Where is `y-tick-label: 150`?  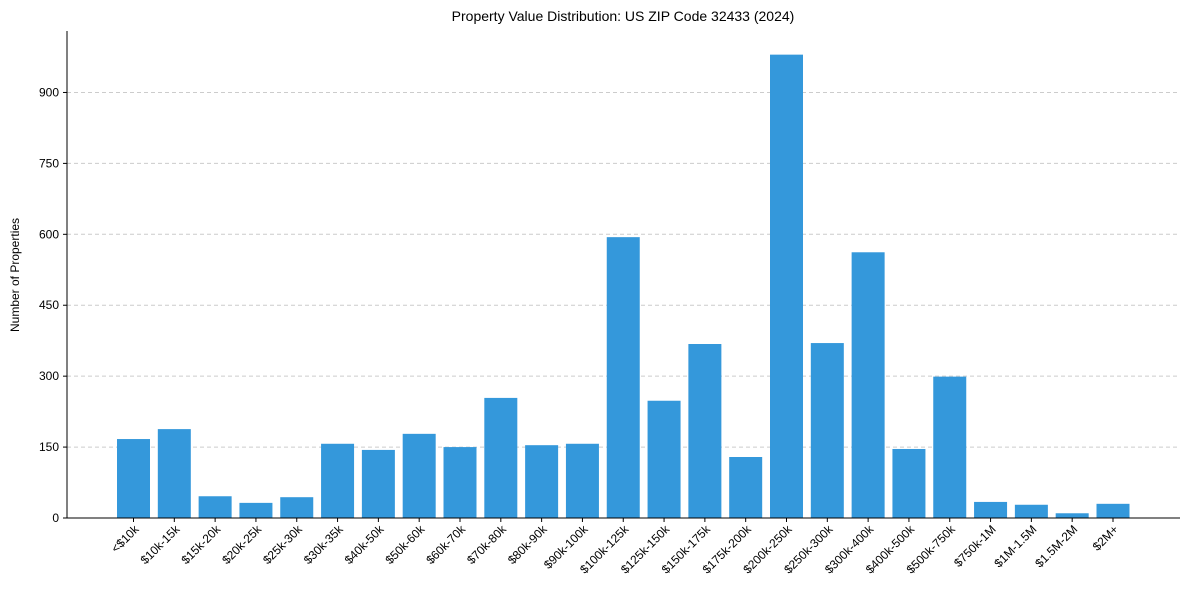 y-tick-label: 150 is located at coordinates (49, 447).